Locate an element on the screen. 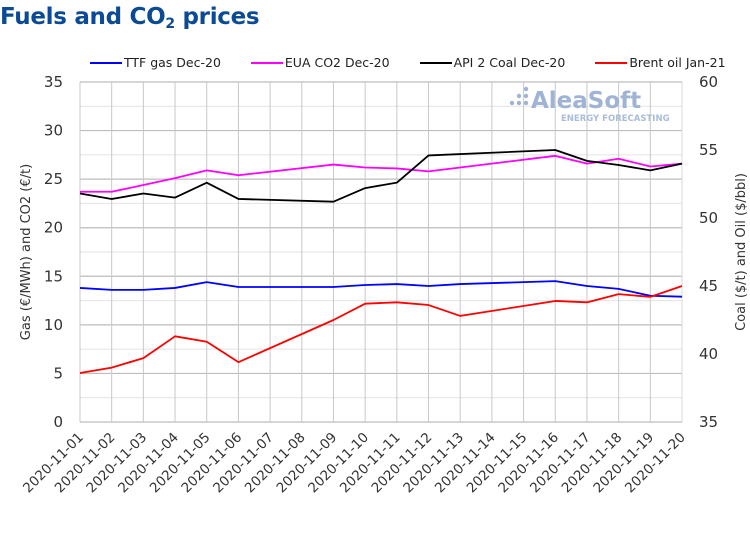 The height and width of the screenshot is (536, 750). right-tick-label: 55 is located at coordinates (708, 150).